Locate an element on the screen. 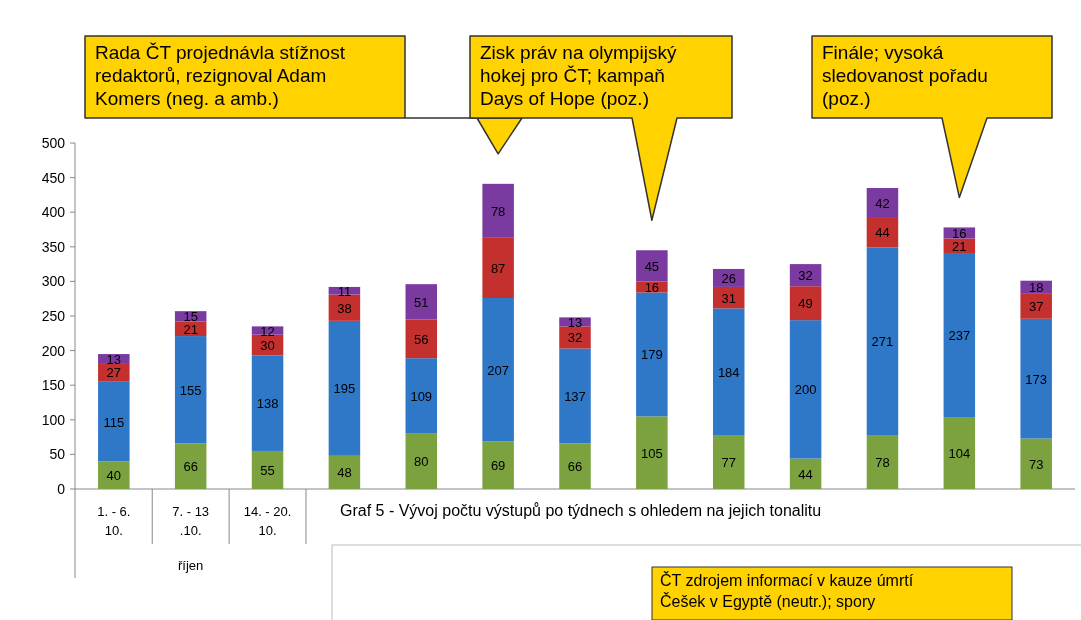 This screenshot has height=620, width=1081. data-label: 184 is located at coordinates (728, 373).